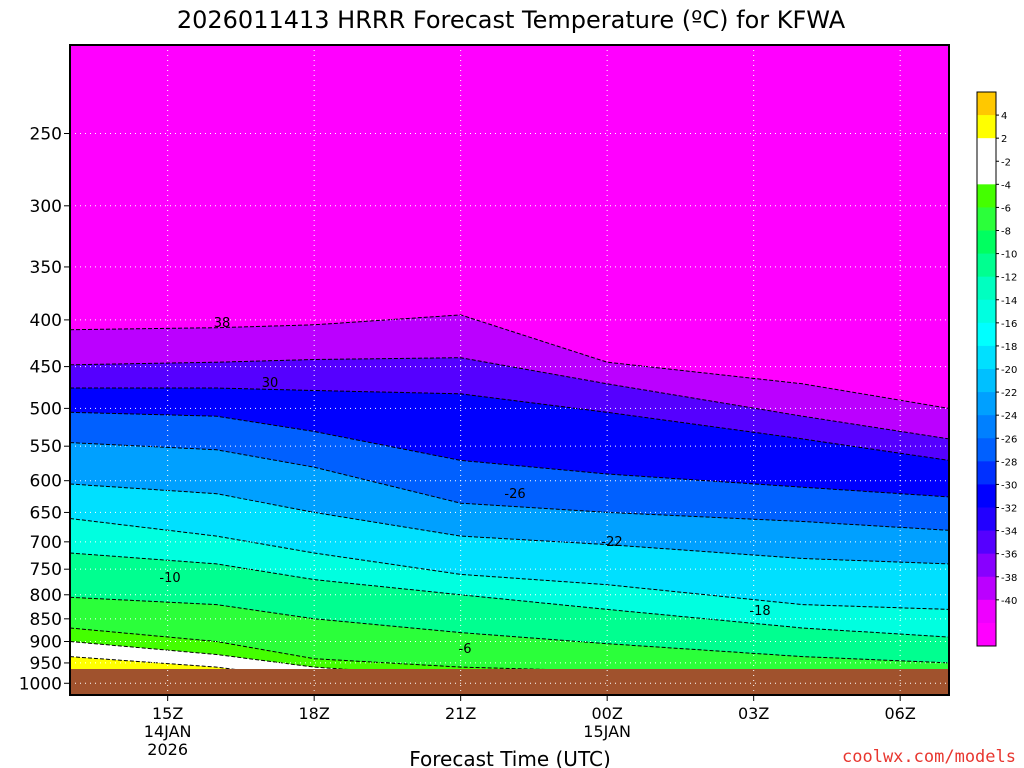 This screenshot has width=1024, height=768. What do you see at coordinates (1009, 416) in the screenshot?
I see `colorbar-label: -24` at bounding box center [1009, 416].